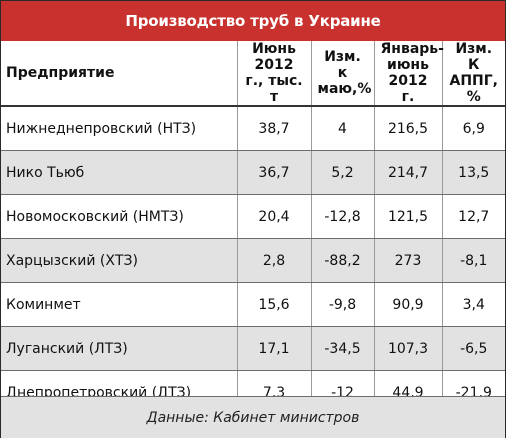  What do you see at coordinates (119, 74) in the screenshot?
I see `column-header-enterprise: Предприятие` at bounding box center [119, 74].